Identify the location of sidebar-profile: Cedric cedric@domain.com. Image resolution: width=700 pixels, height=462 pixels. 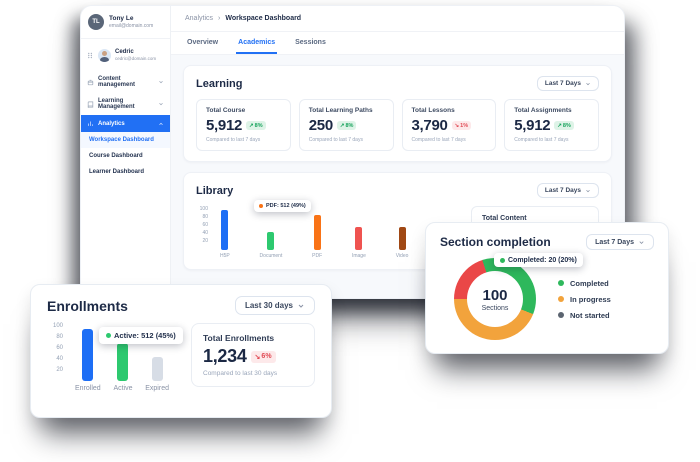
(125, 55).